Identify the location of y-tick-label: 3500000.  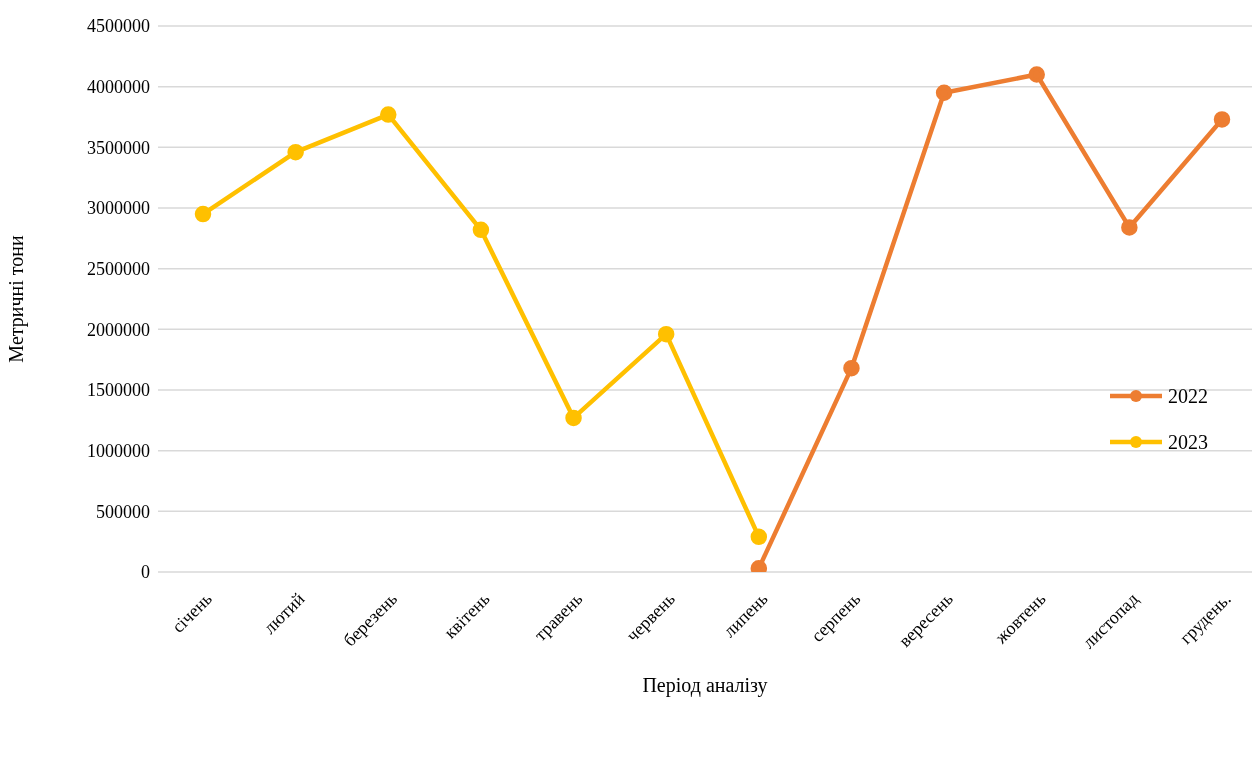
(118, 147).